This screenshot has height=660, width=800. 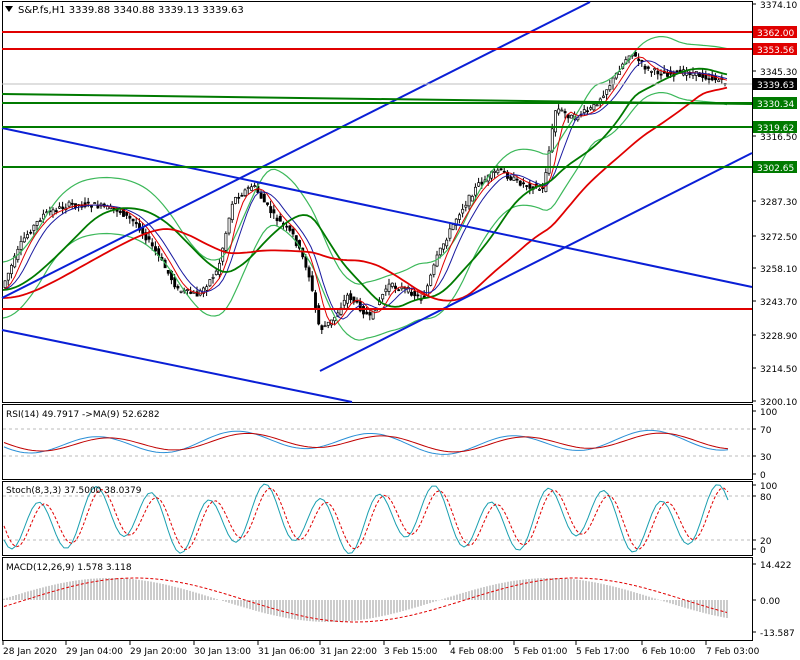 I want to click on stoch-tick-label: 100, so click(x=768, y=487).